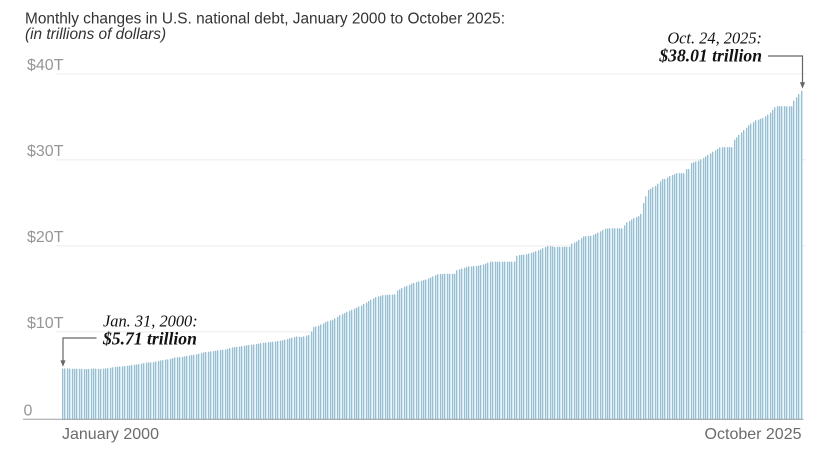  What do you see at coordinates (149, 338) in the screenshot?
I see `svg-text: $5.71 trillion` at bounding box center [149, 338].